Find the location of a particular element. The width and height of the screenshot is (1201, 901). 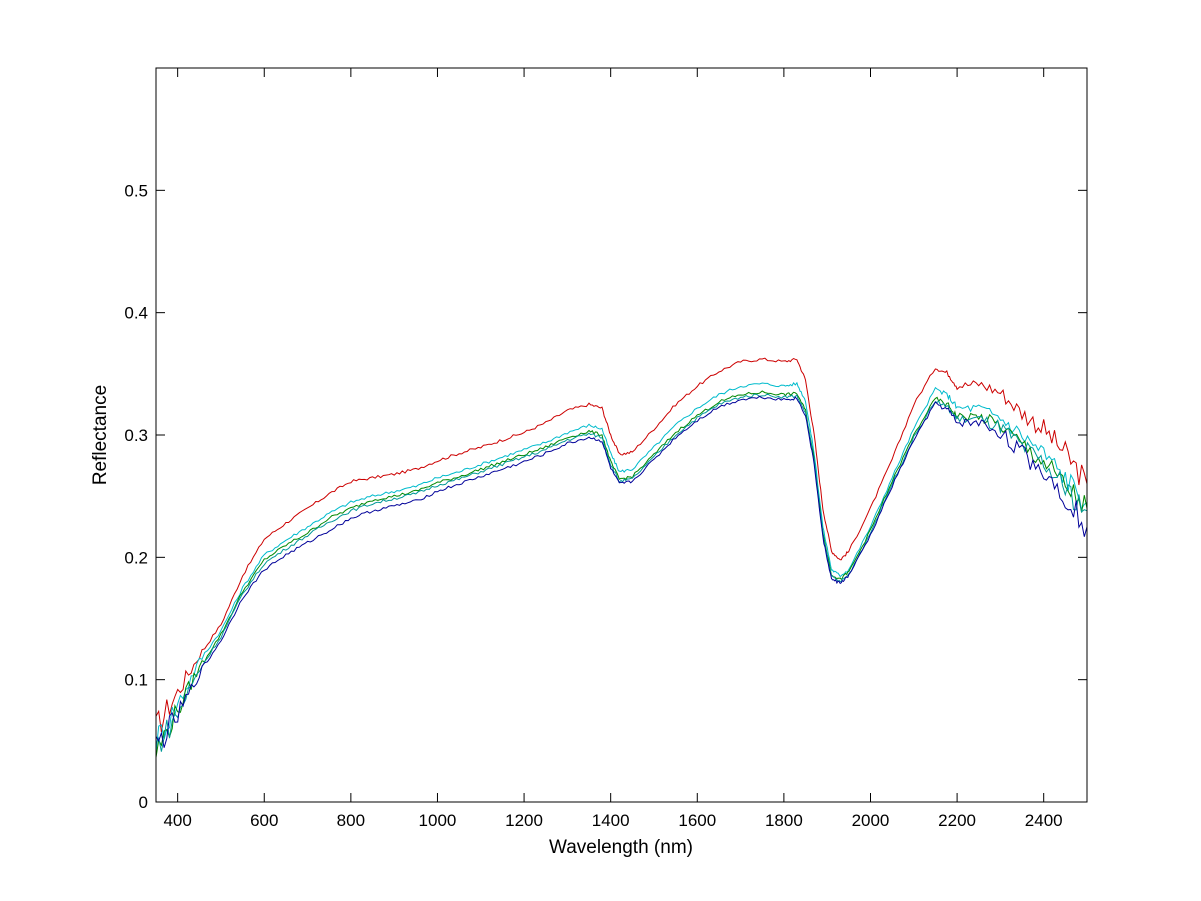

y-tick-label: 0.5 is located at coordinates (136, 190).